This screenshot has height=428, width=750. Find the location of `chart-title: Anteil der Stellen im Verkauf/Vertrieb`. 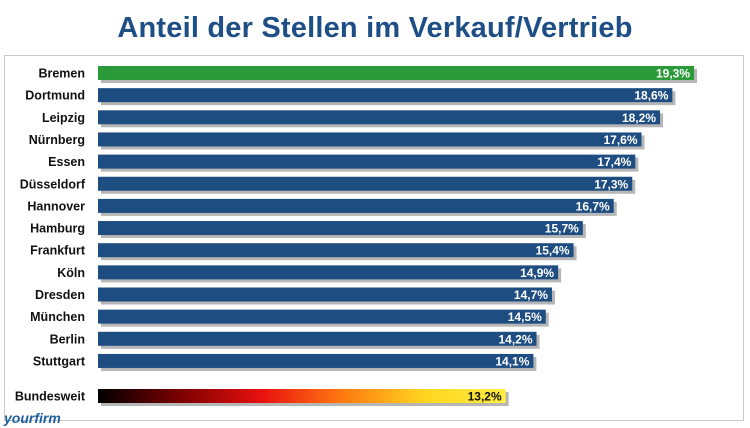

chart-title: Anteil der Stellen im Verkauf/Vertrieb is located at coordinates (375, 28).